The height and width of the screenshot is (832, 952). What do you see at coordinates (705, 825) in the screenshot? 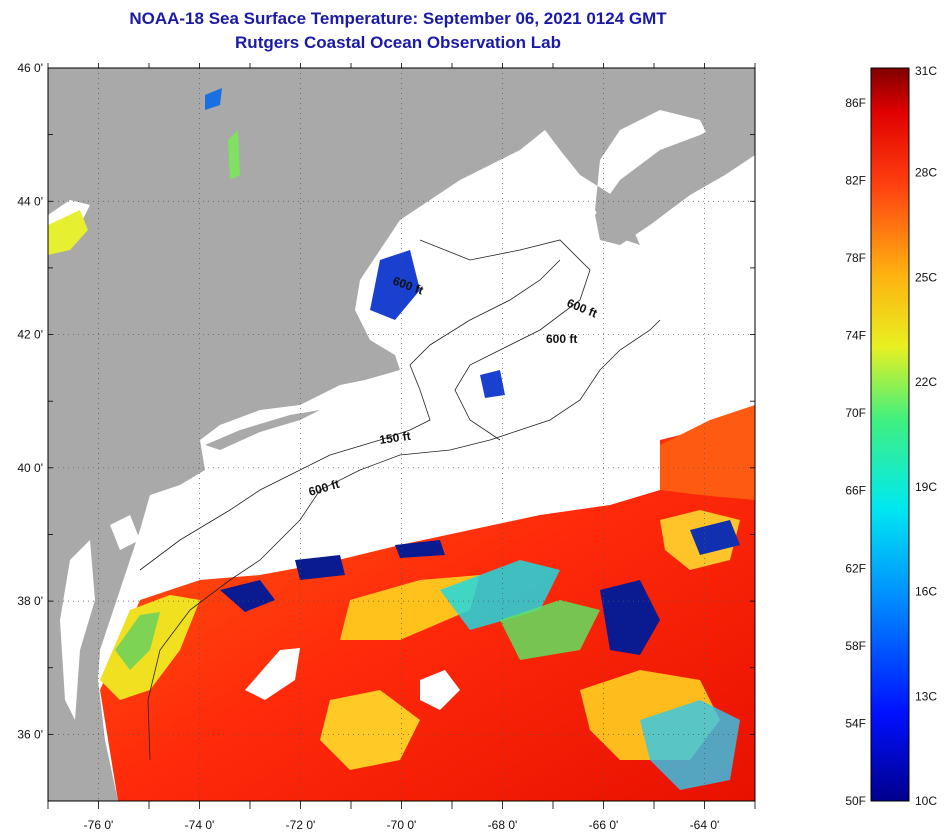
I see `lon-tick-label: -64 0'` at bounding box center [705, 825].